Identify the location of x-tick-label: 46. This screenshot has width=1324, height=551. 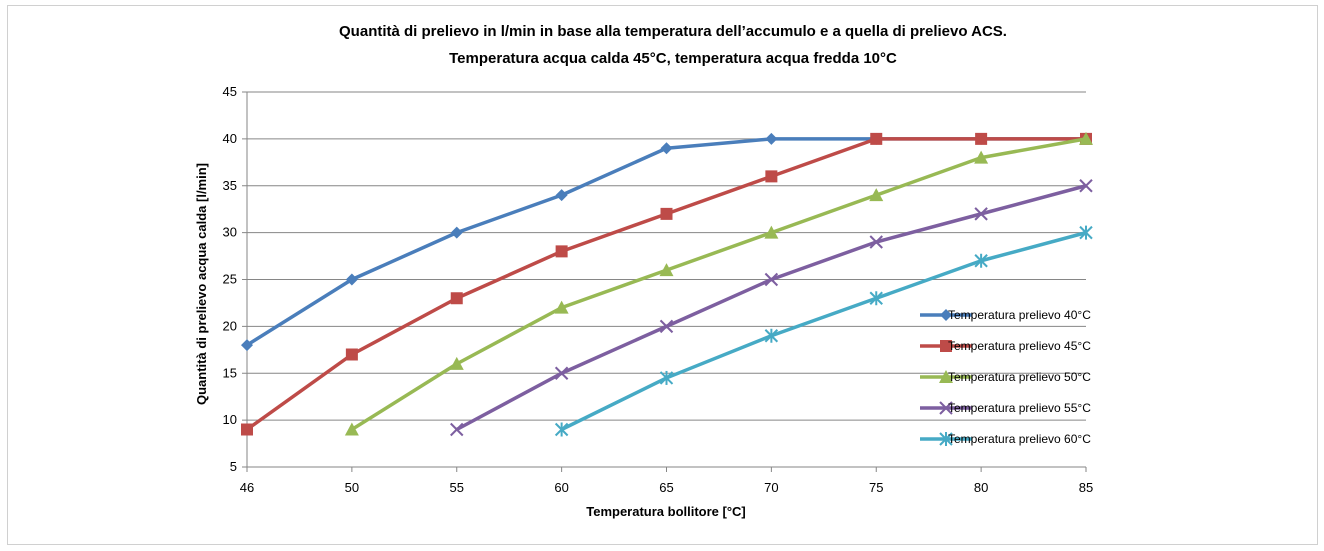
(247, 487).